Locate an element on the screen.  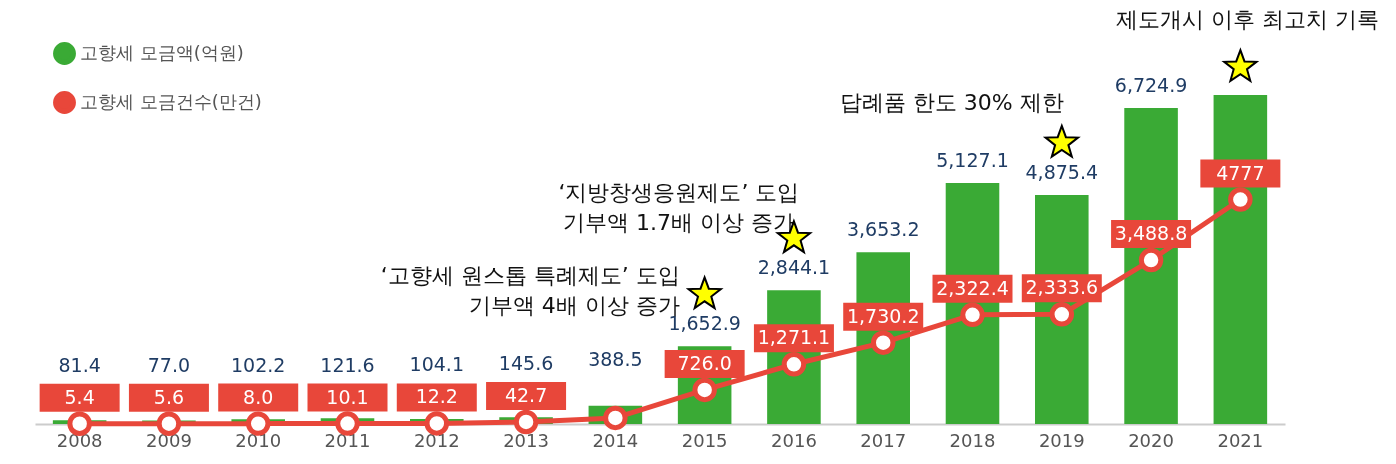
x-tick-label: 2015 is located at coordinates (704, 440).